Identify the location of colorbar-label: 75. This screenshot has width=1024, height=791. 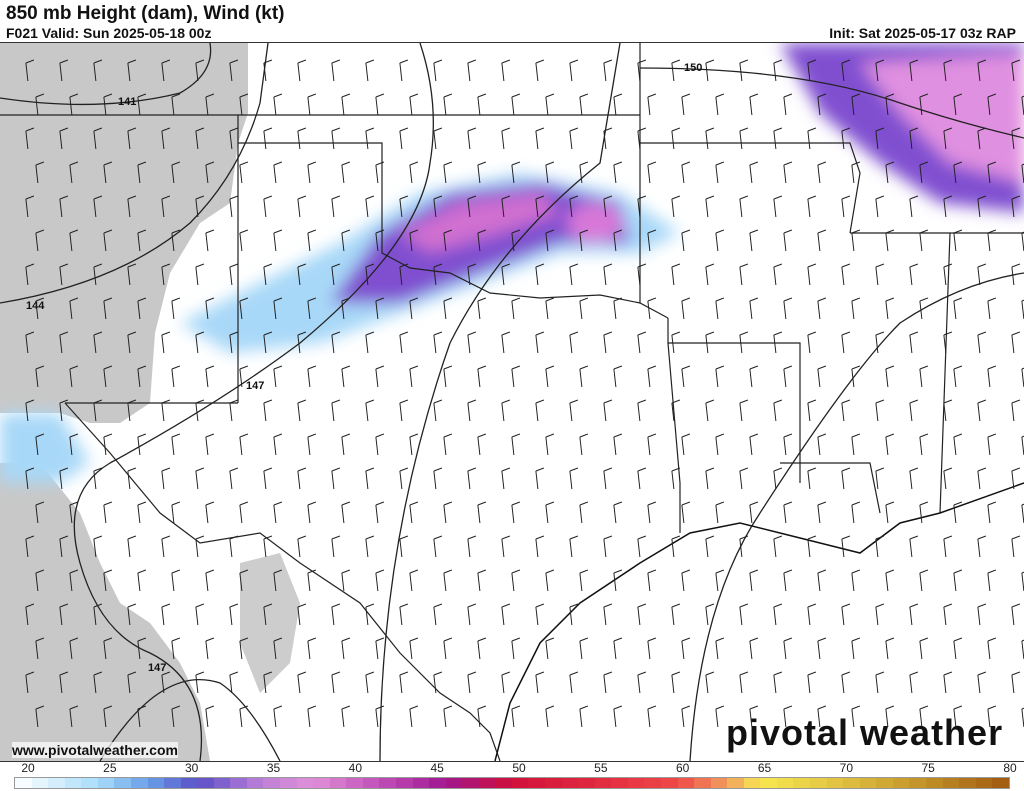
(928, 768).